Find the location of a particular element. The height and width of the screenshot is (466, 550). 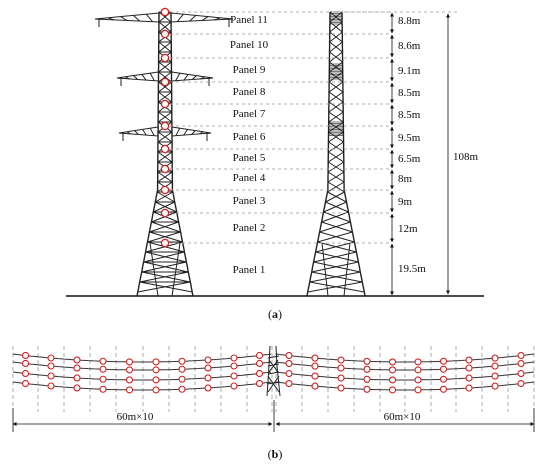

total-height-label: 108m is located at coordinates (466, 157).